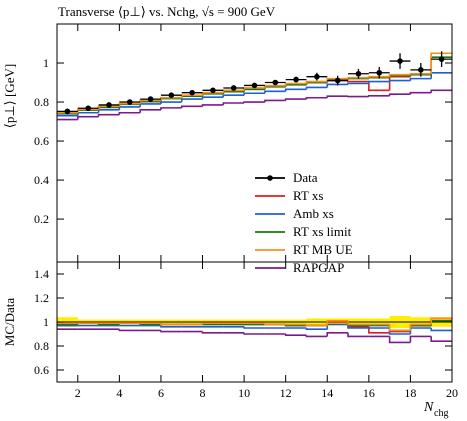 The image size is (467, 421). Describe the element at coordinates (41, 219) in the screenshot. I see `y-tick-label: 0.2` at that location.